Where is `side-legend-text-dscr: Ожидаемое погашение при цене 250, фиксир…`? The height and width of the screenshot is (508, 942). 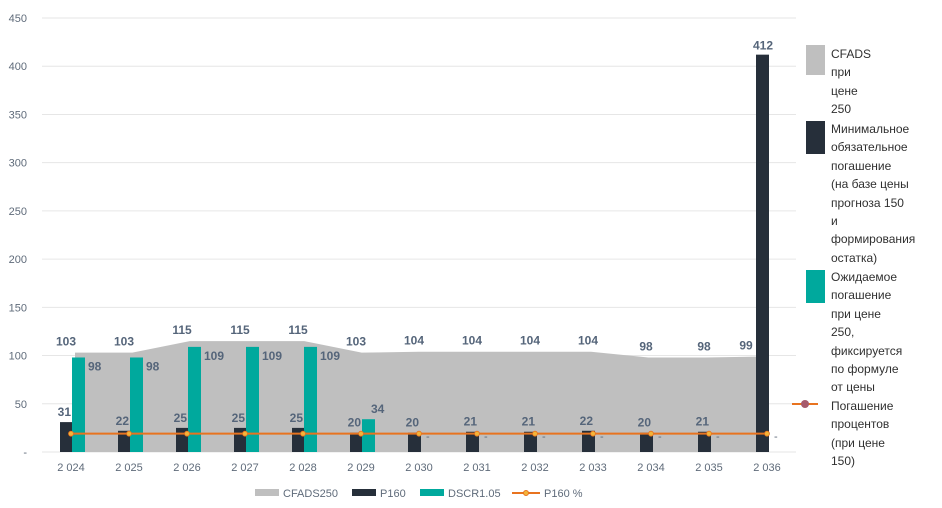
side-legend-text-dscr: Ожидаемое погашение при цене 250, фиксир… is located at coordinates (867, 332).